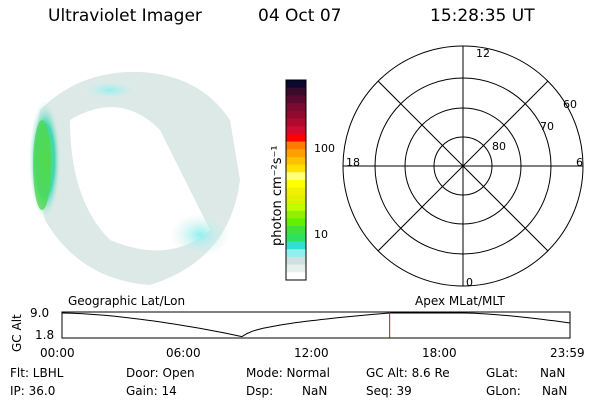 Image resolution: width=600 pixels, height=400 pixels. What do you see at coordinates (502, 373) in the screenshot?
I see `glat-label: GLat:` at bounding box center [502, 373].